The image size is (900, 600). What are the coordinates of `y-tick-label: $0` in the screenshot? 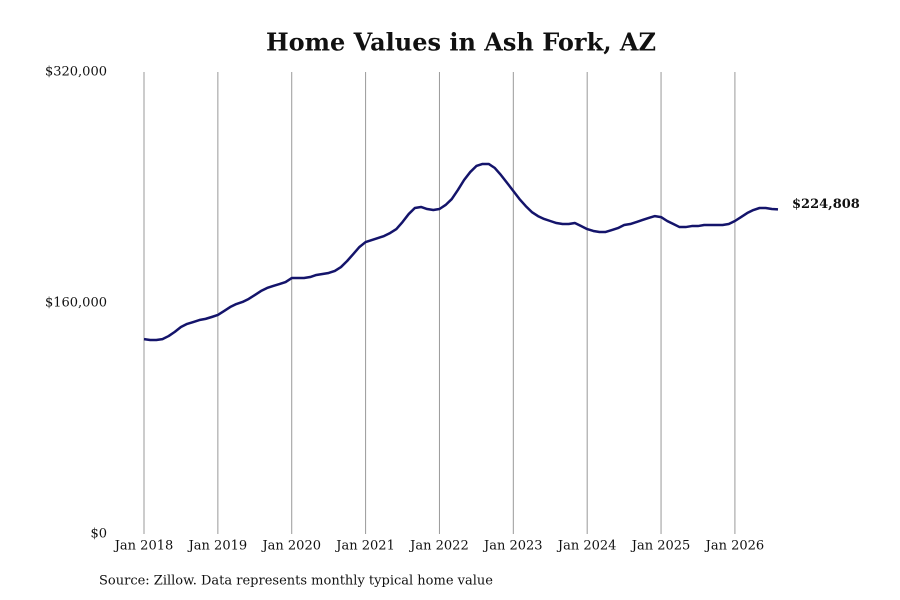 It's located at (98, 534).